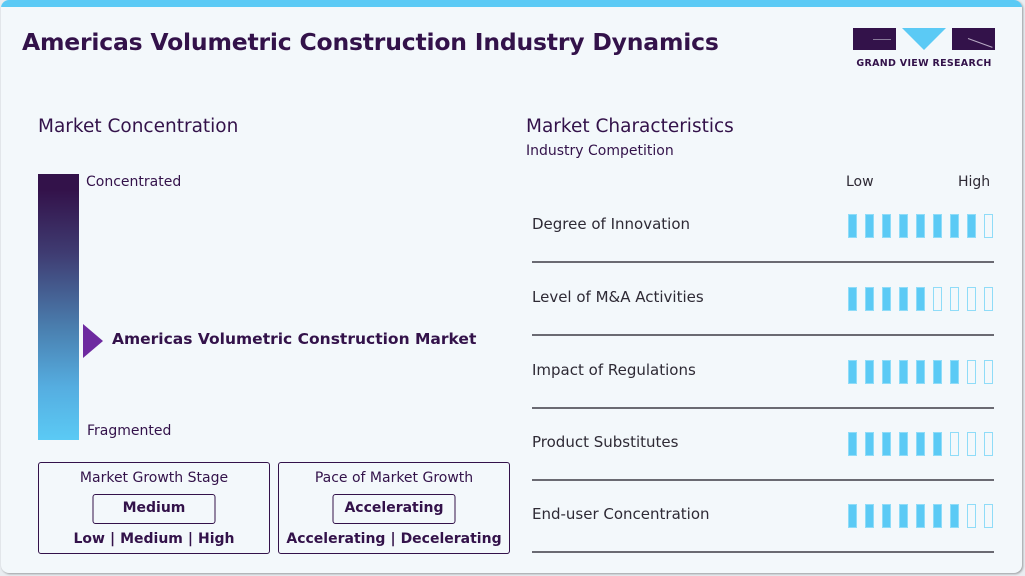 This screenshot has height=576, width=1025. What do you see at coordinates (874, 39) in the screenshot?
I see `logo-g-block-icon` at bounding box center [874, 39].